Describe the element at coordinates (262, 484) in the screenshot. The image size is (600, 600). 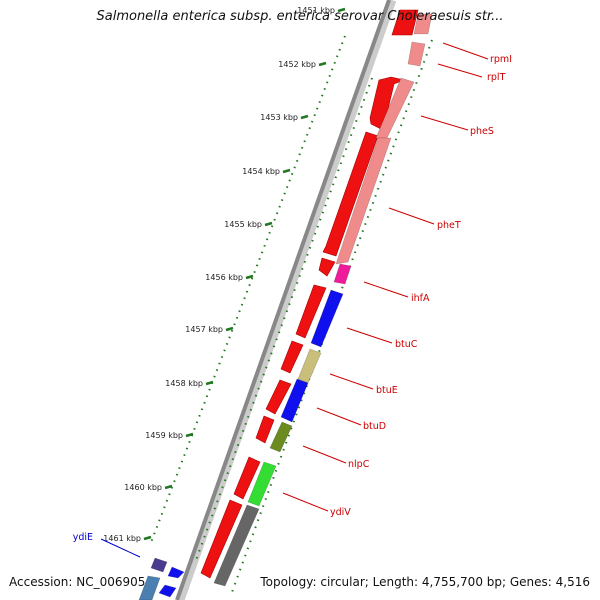
I see `gene-block-green` at that location.